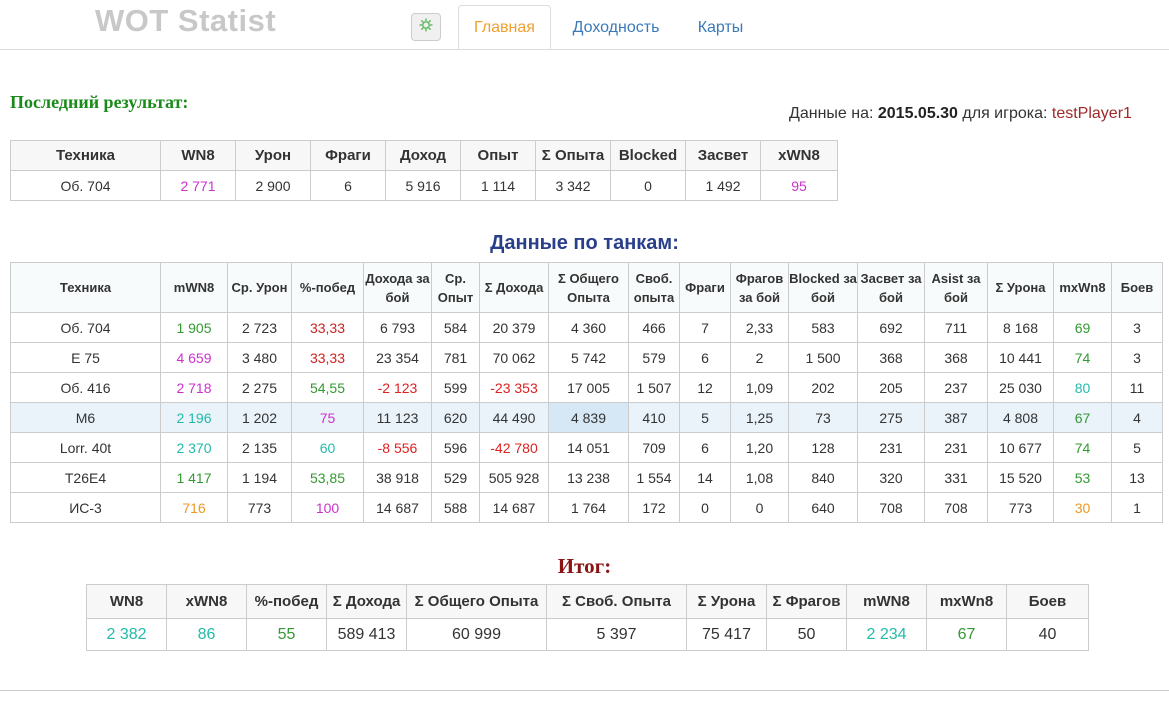  I want to click on table-cell: 40, so click(1047, 634).